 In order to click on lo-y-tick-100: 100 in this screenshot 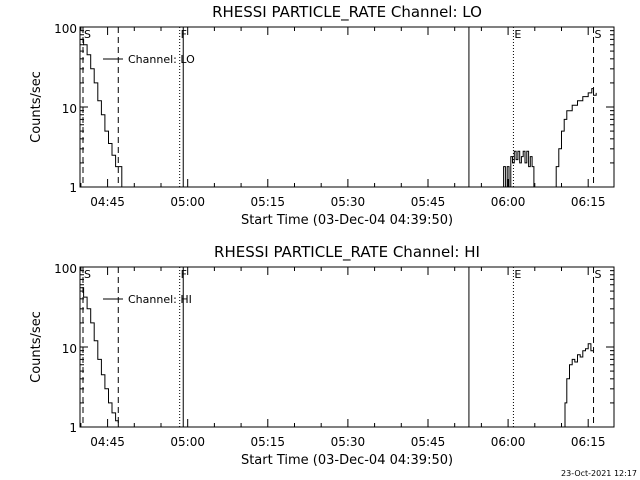, I will do `click(65, 29)`.